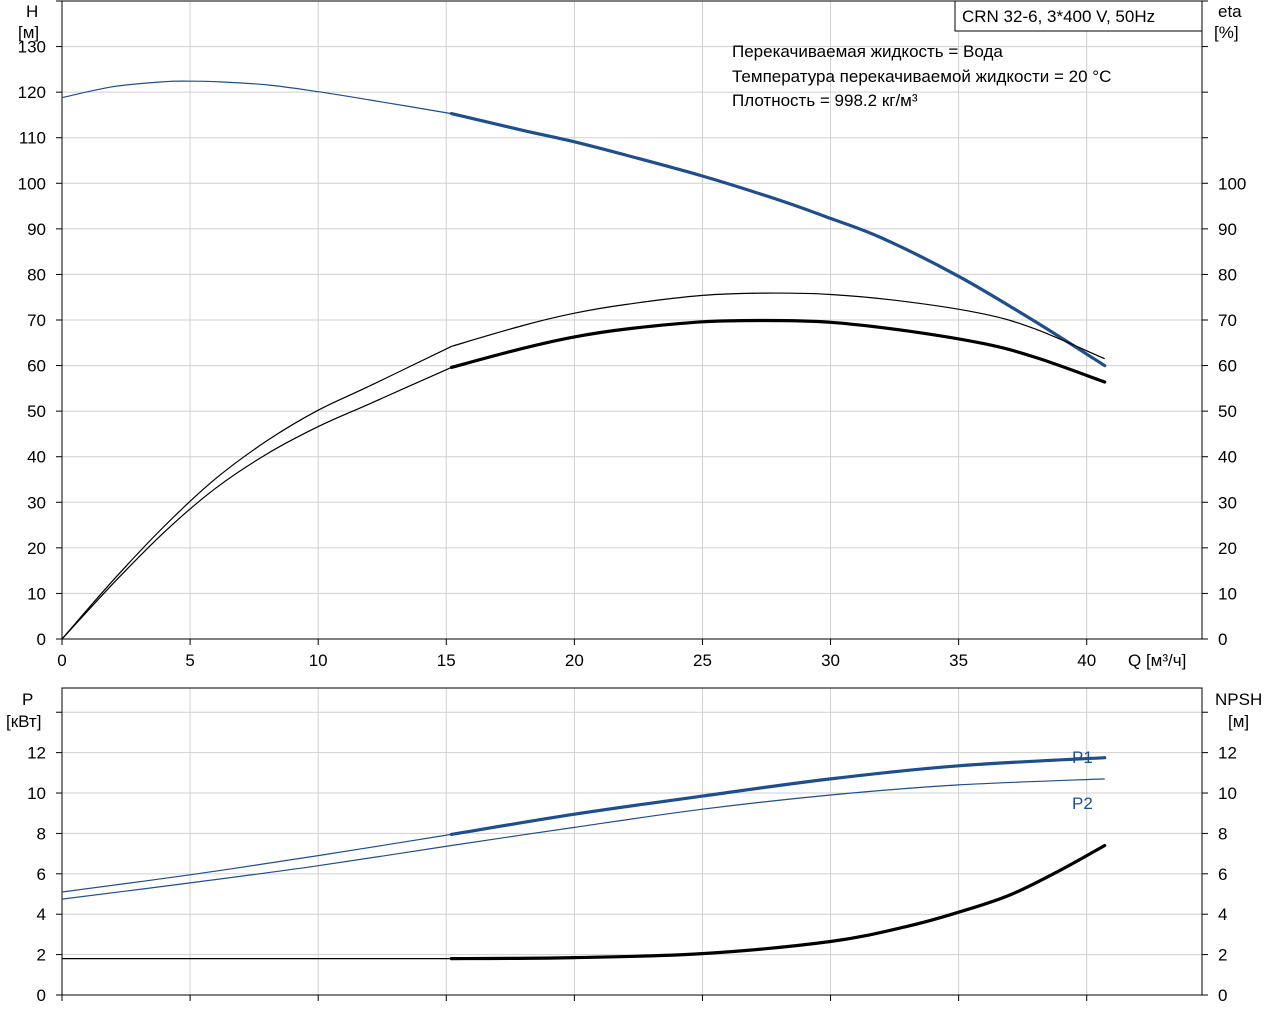  I want to click on npsh-tick-label: 4, so click(1222, 914).